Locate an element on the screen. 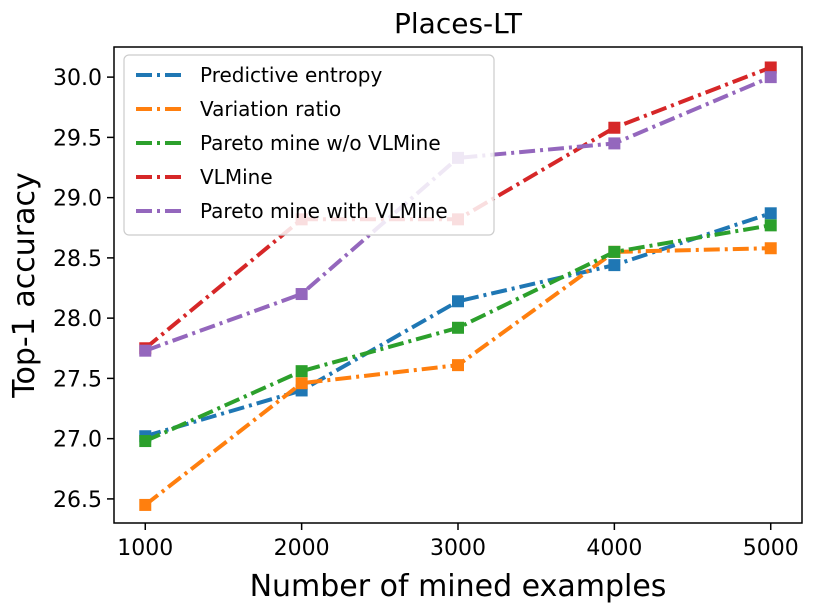 Image resolution: width=814 pixels, height=610 pixels. x-tick-label: 4000 is located at coordinates (614, 548).